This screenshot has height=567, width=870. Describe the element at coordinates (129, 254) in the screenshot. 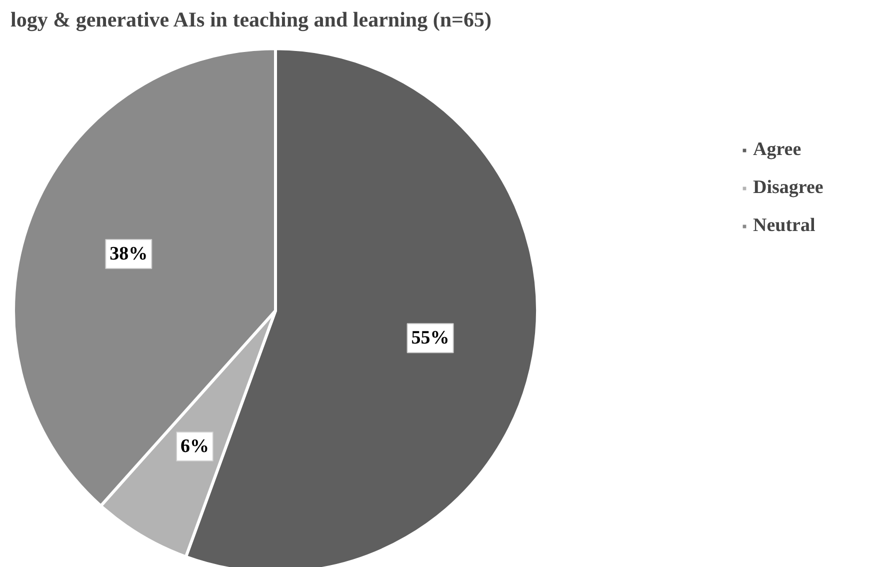

I see `data-label: 38%` at that location.